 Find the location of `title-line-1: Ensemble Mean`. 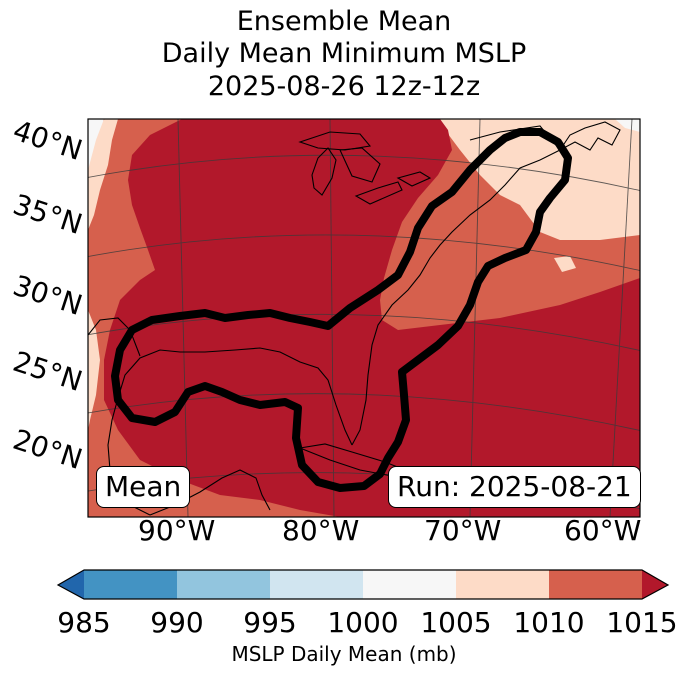

title-line-1: Ensemble Mean is located at coordinates (344, 21).